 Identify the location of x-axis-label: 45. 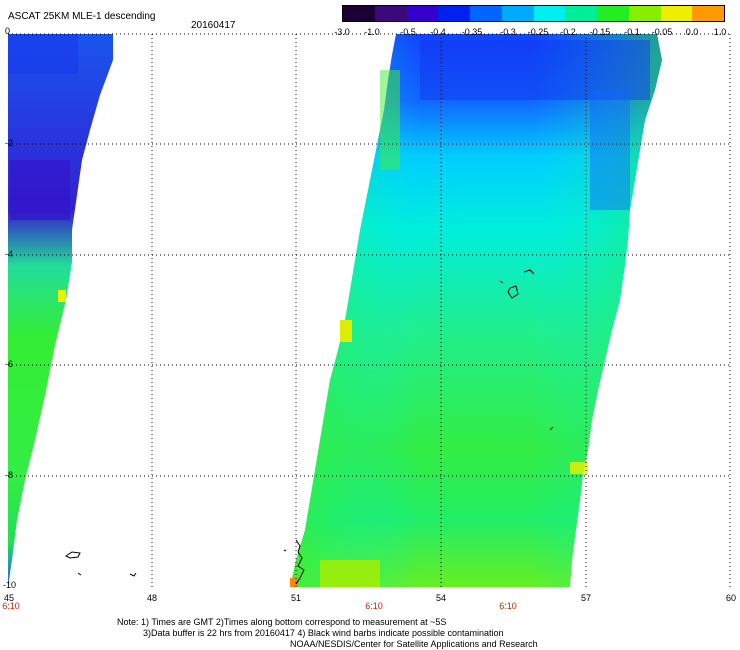
(9, 598).